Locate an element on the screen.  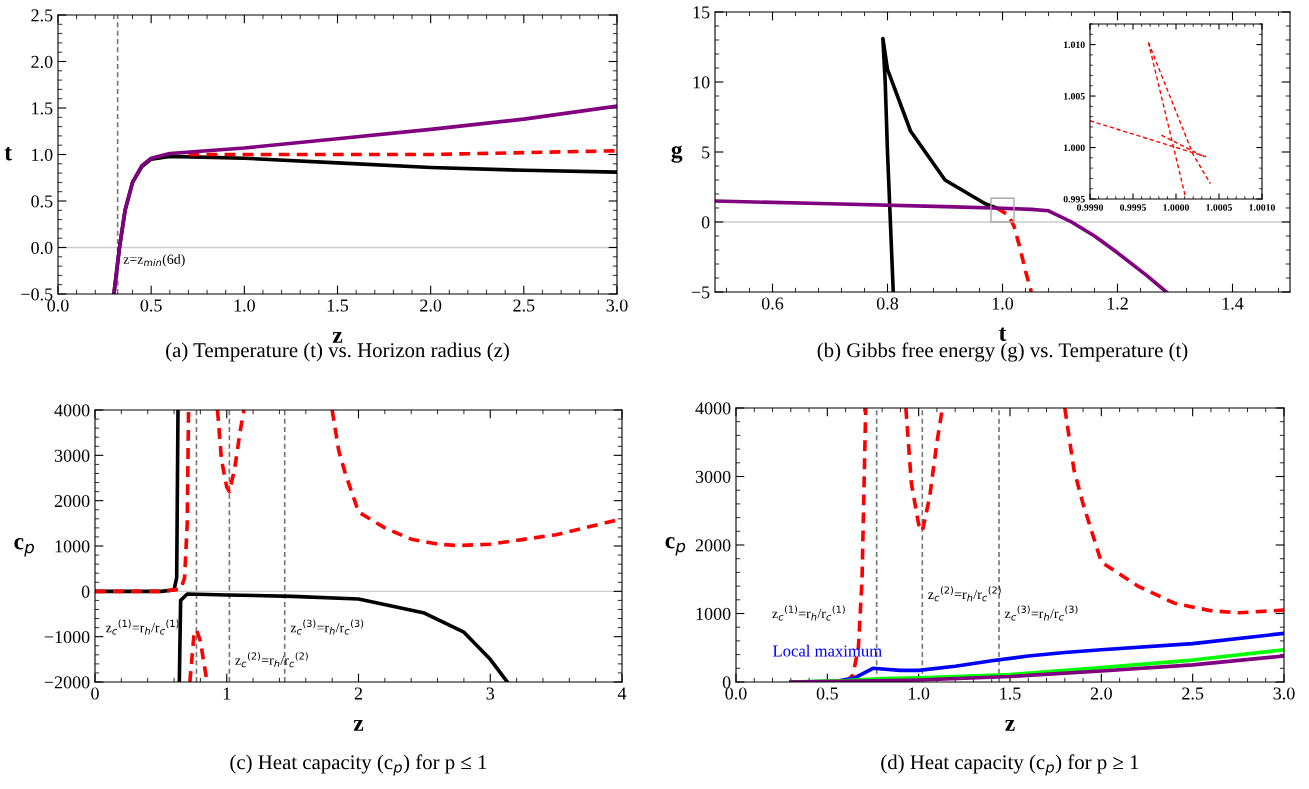
x-tick-label: 1.0010 is located at coordinates (1262, 207).